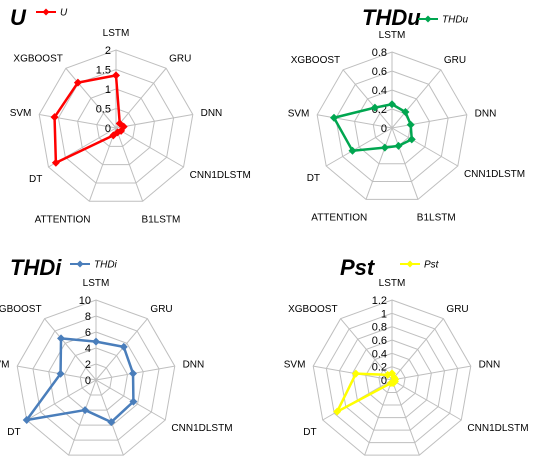 The height and width of the screenshot is (467, 550). What do you see at coordinates (18, 17) in the screenshot?
I see `chart-title: U` at bounding box center [18, 17].